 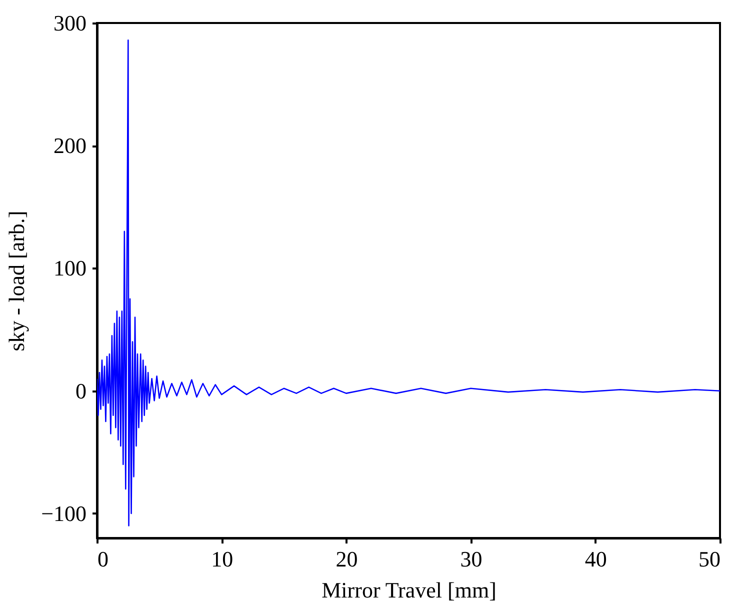 What do you see at coordinates (81, 391) in the screenshot?
I see `y-tick-label: 0` at bounding box center [81, 391].